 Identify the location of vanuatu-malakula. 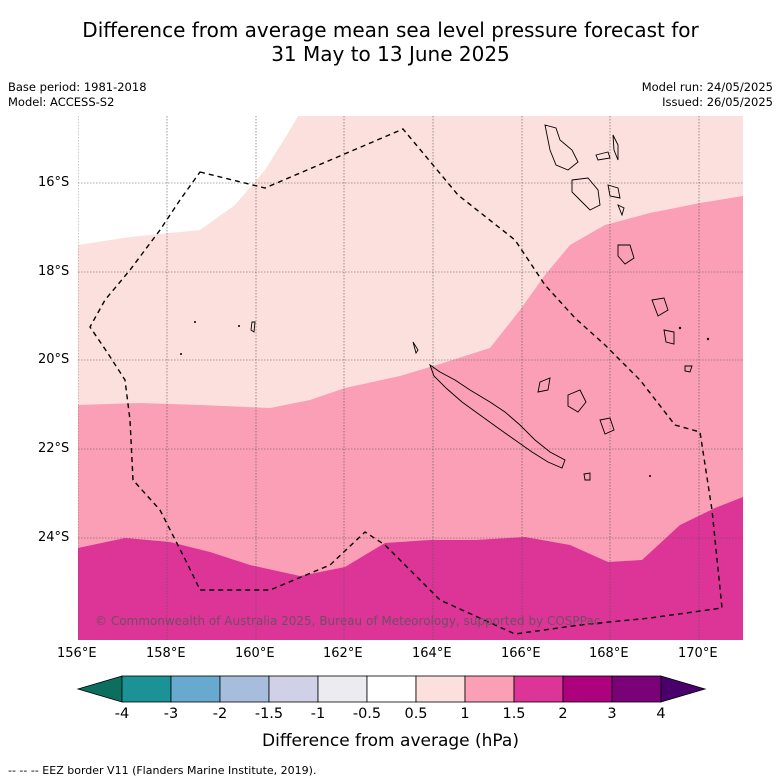
(586, 194).